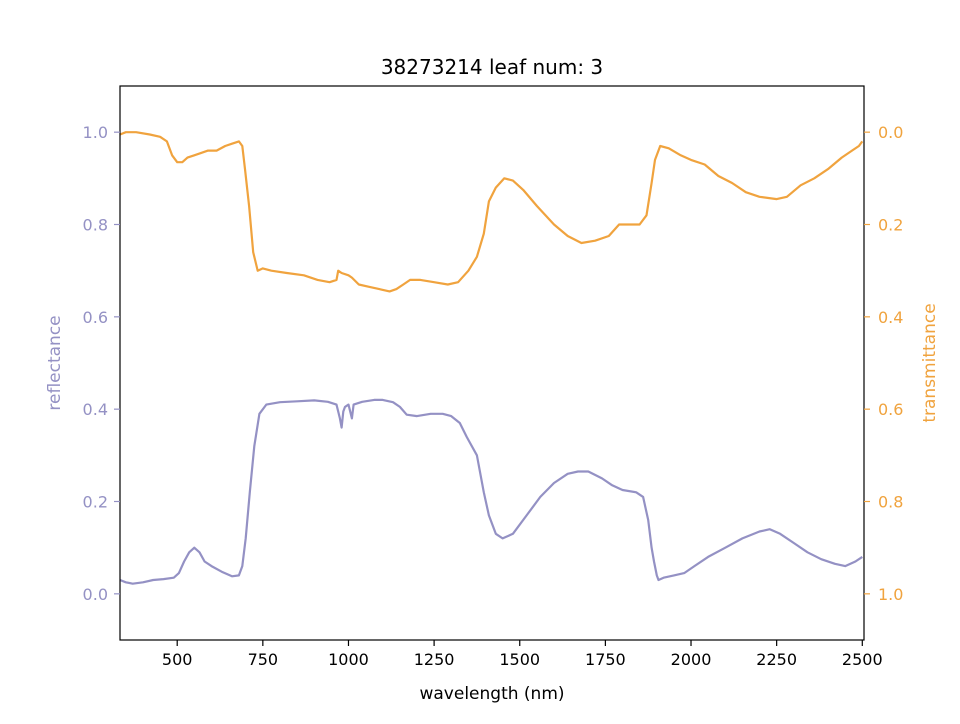 The width and height of the screenshot is (960, 724). Describe the element at coordinates (890, 409) in the screenshot. I see `y-right-tick-label: 0.6` at that location.